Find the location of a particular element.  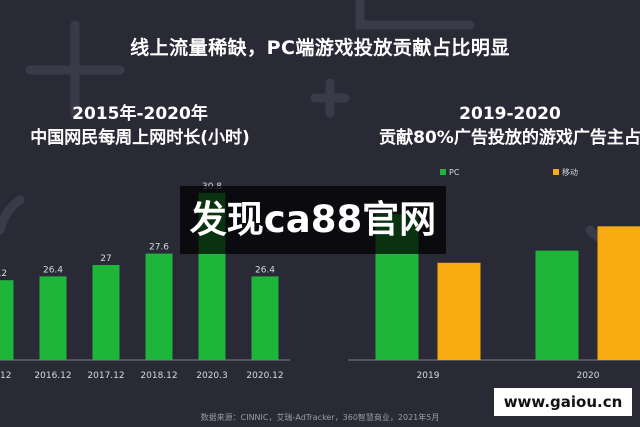

corner-shape-decoration is located at coordinates (415, 15).